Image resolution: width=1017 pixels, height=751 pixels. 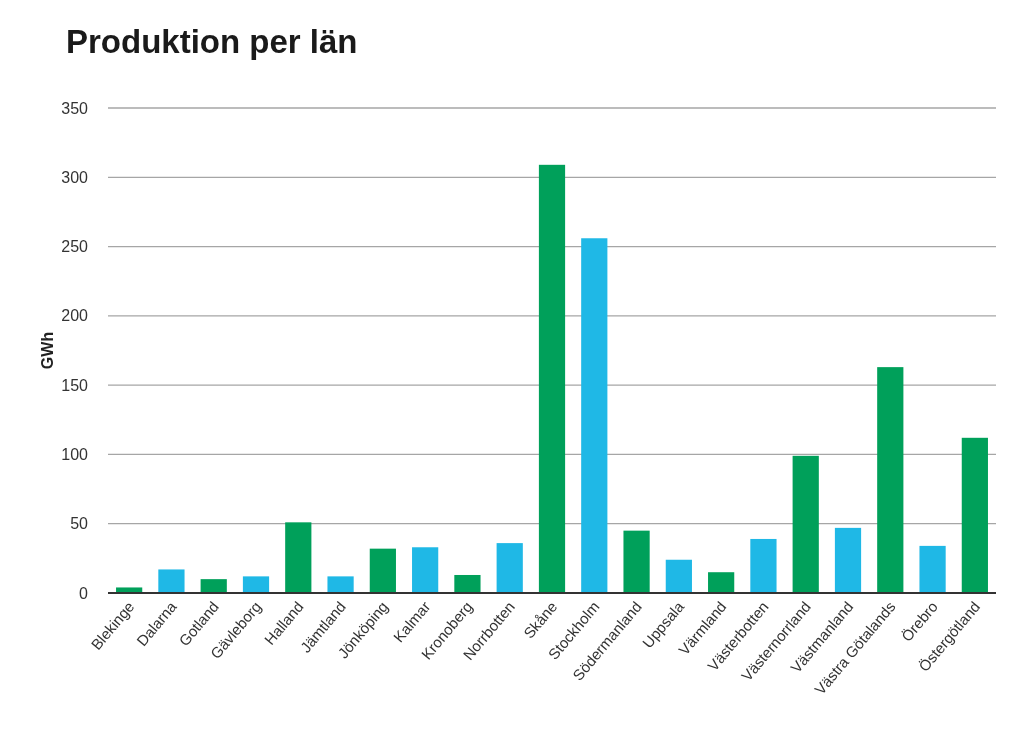 I want to click on y-tick-label: 350, so click(x=75, y=108).